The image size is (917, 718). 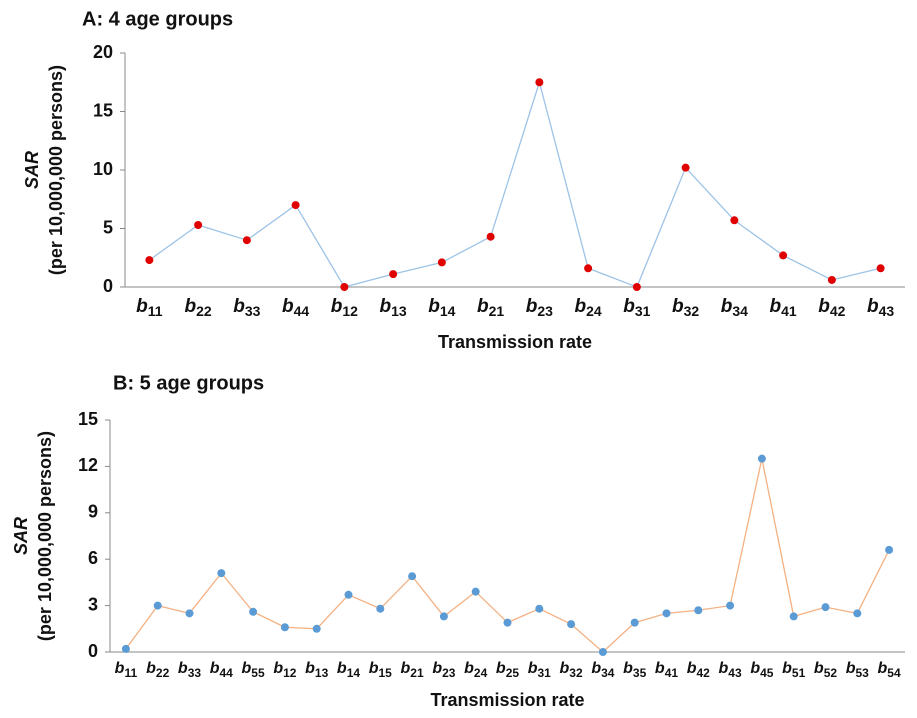 I want to click on y-tick-label: 12, so click(x=88, y=465).